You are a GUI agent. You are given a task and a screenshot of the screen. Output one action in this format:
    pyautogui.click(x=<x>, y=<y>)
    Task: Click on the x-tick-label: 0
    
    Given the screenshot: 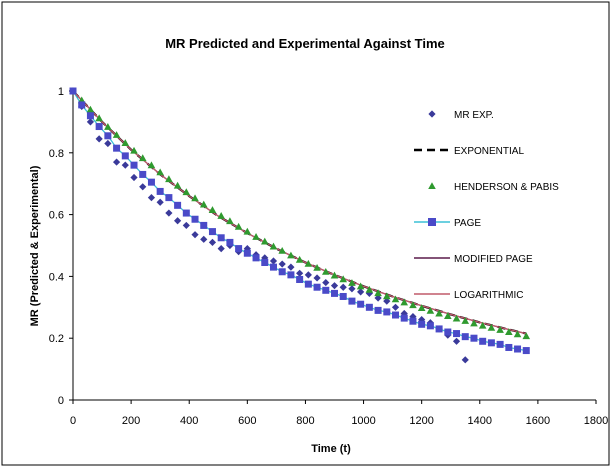 What is the action you would take?
    pyautogui.click(x=73, y=421)
    